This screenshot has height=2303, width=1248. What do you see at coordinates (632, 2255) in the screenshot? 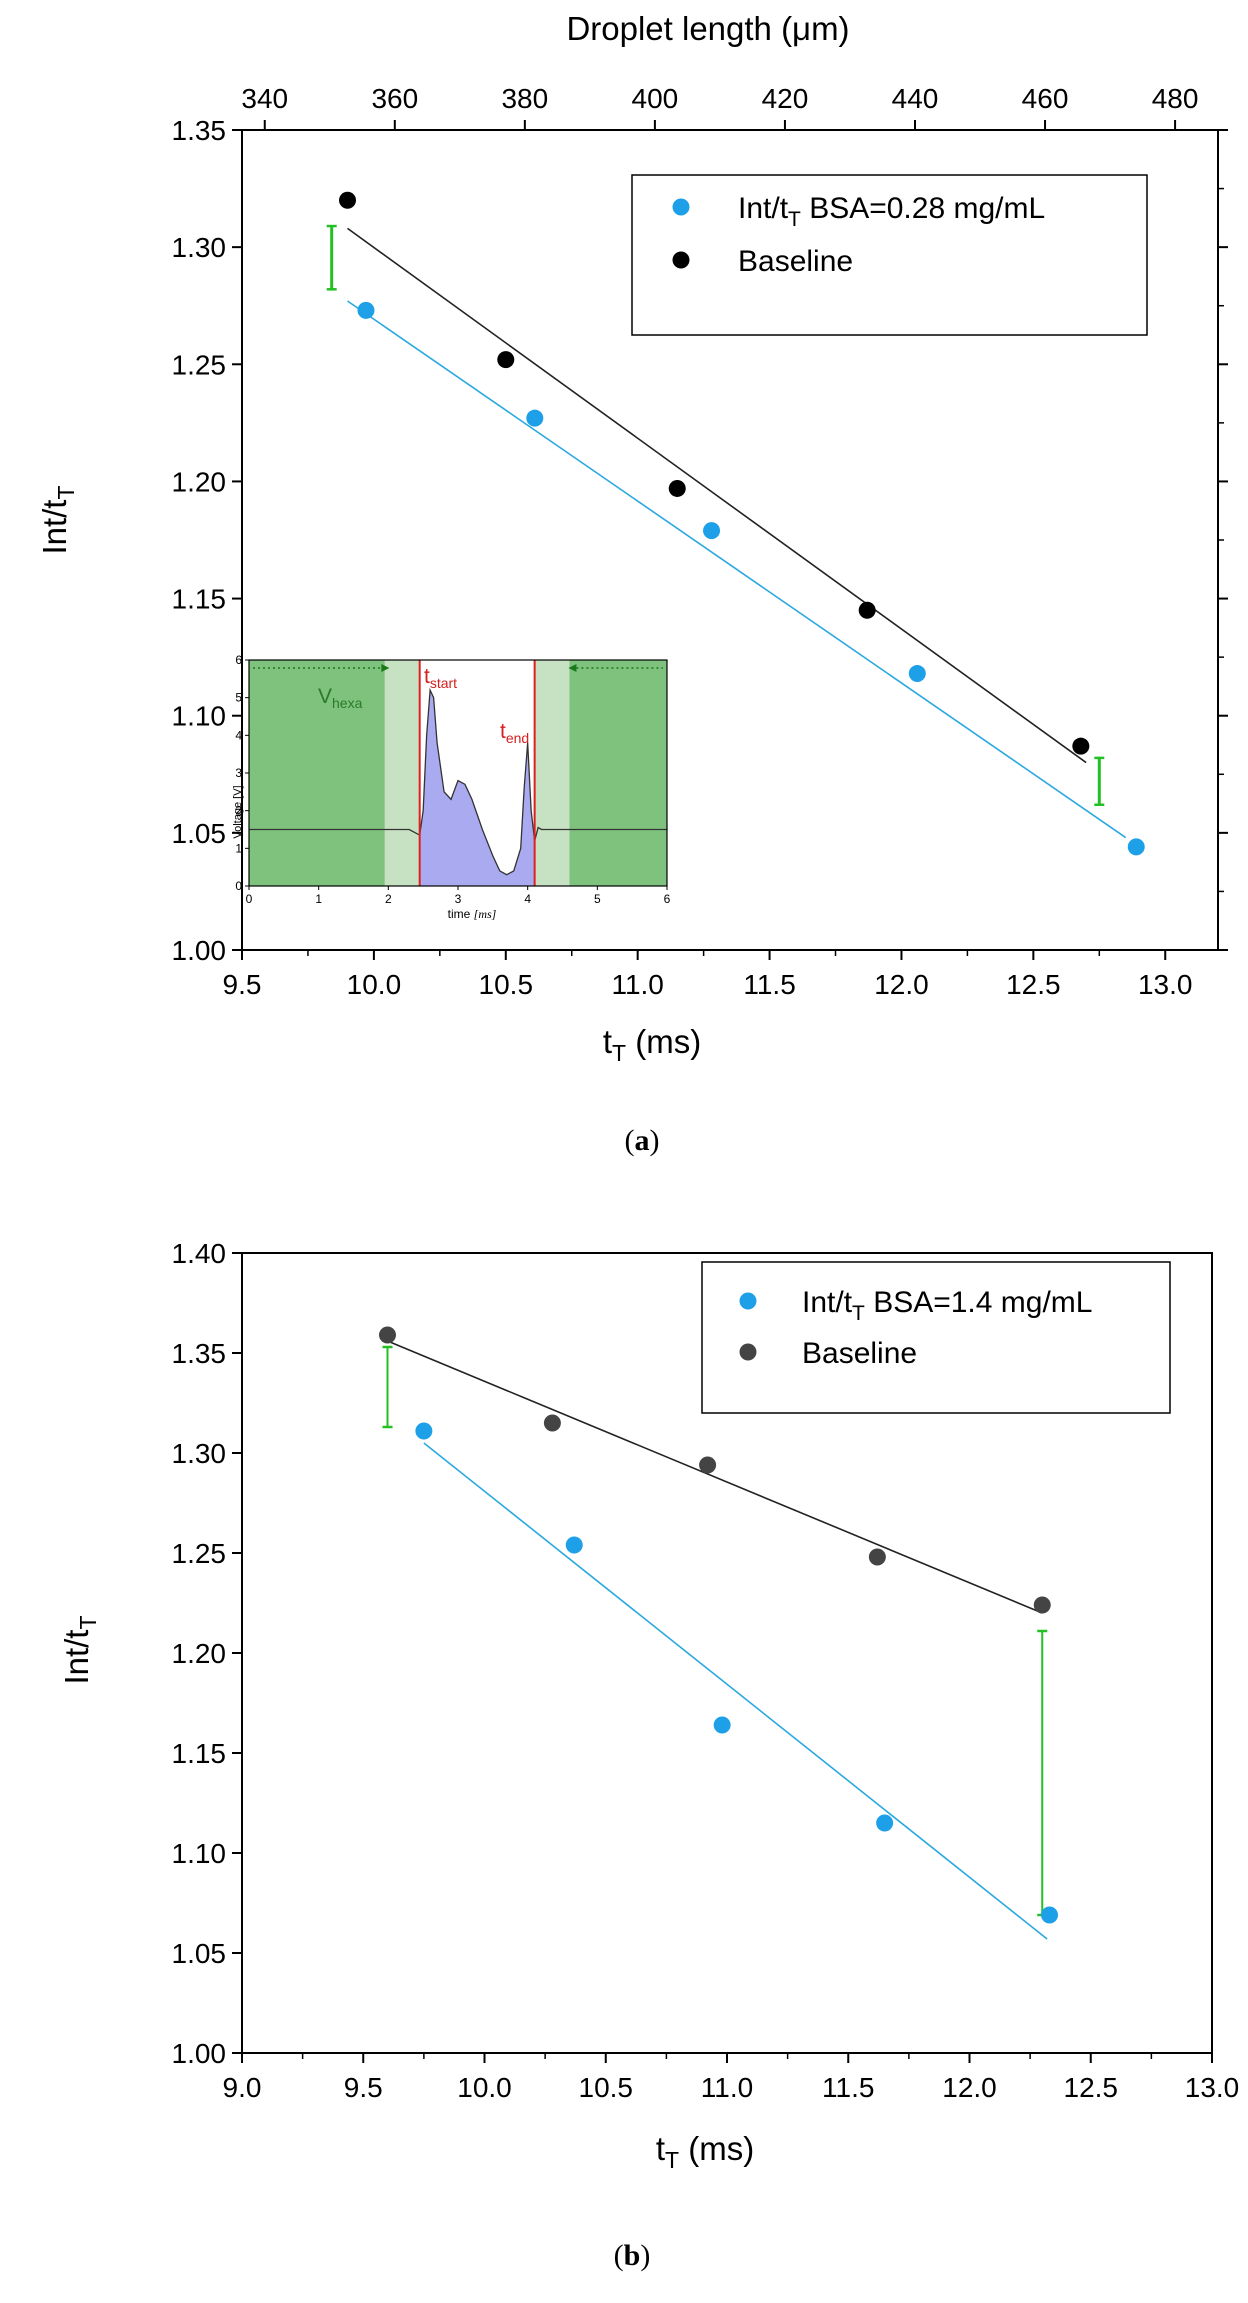
I see `panel-b-caption: (b)` at bounding box center [632, 2255].